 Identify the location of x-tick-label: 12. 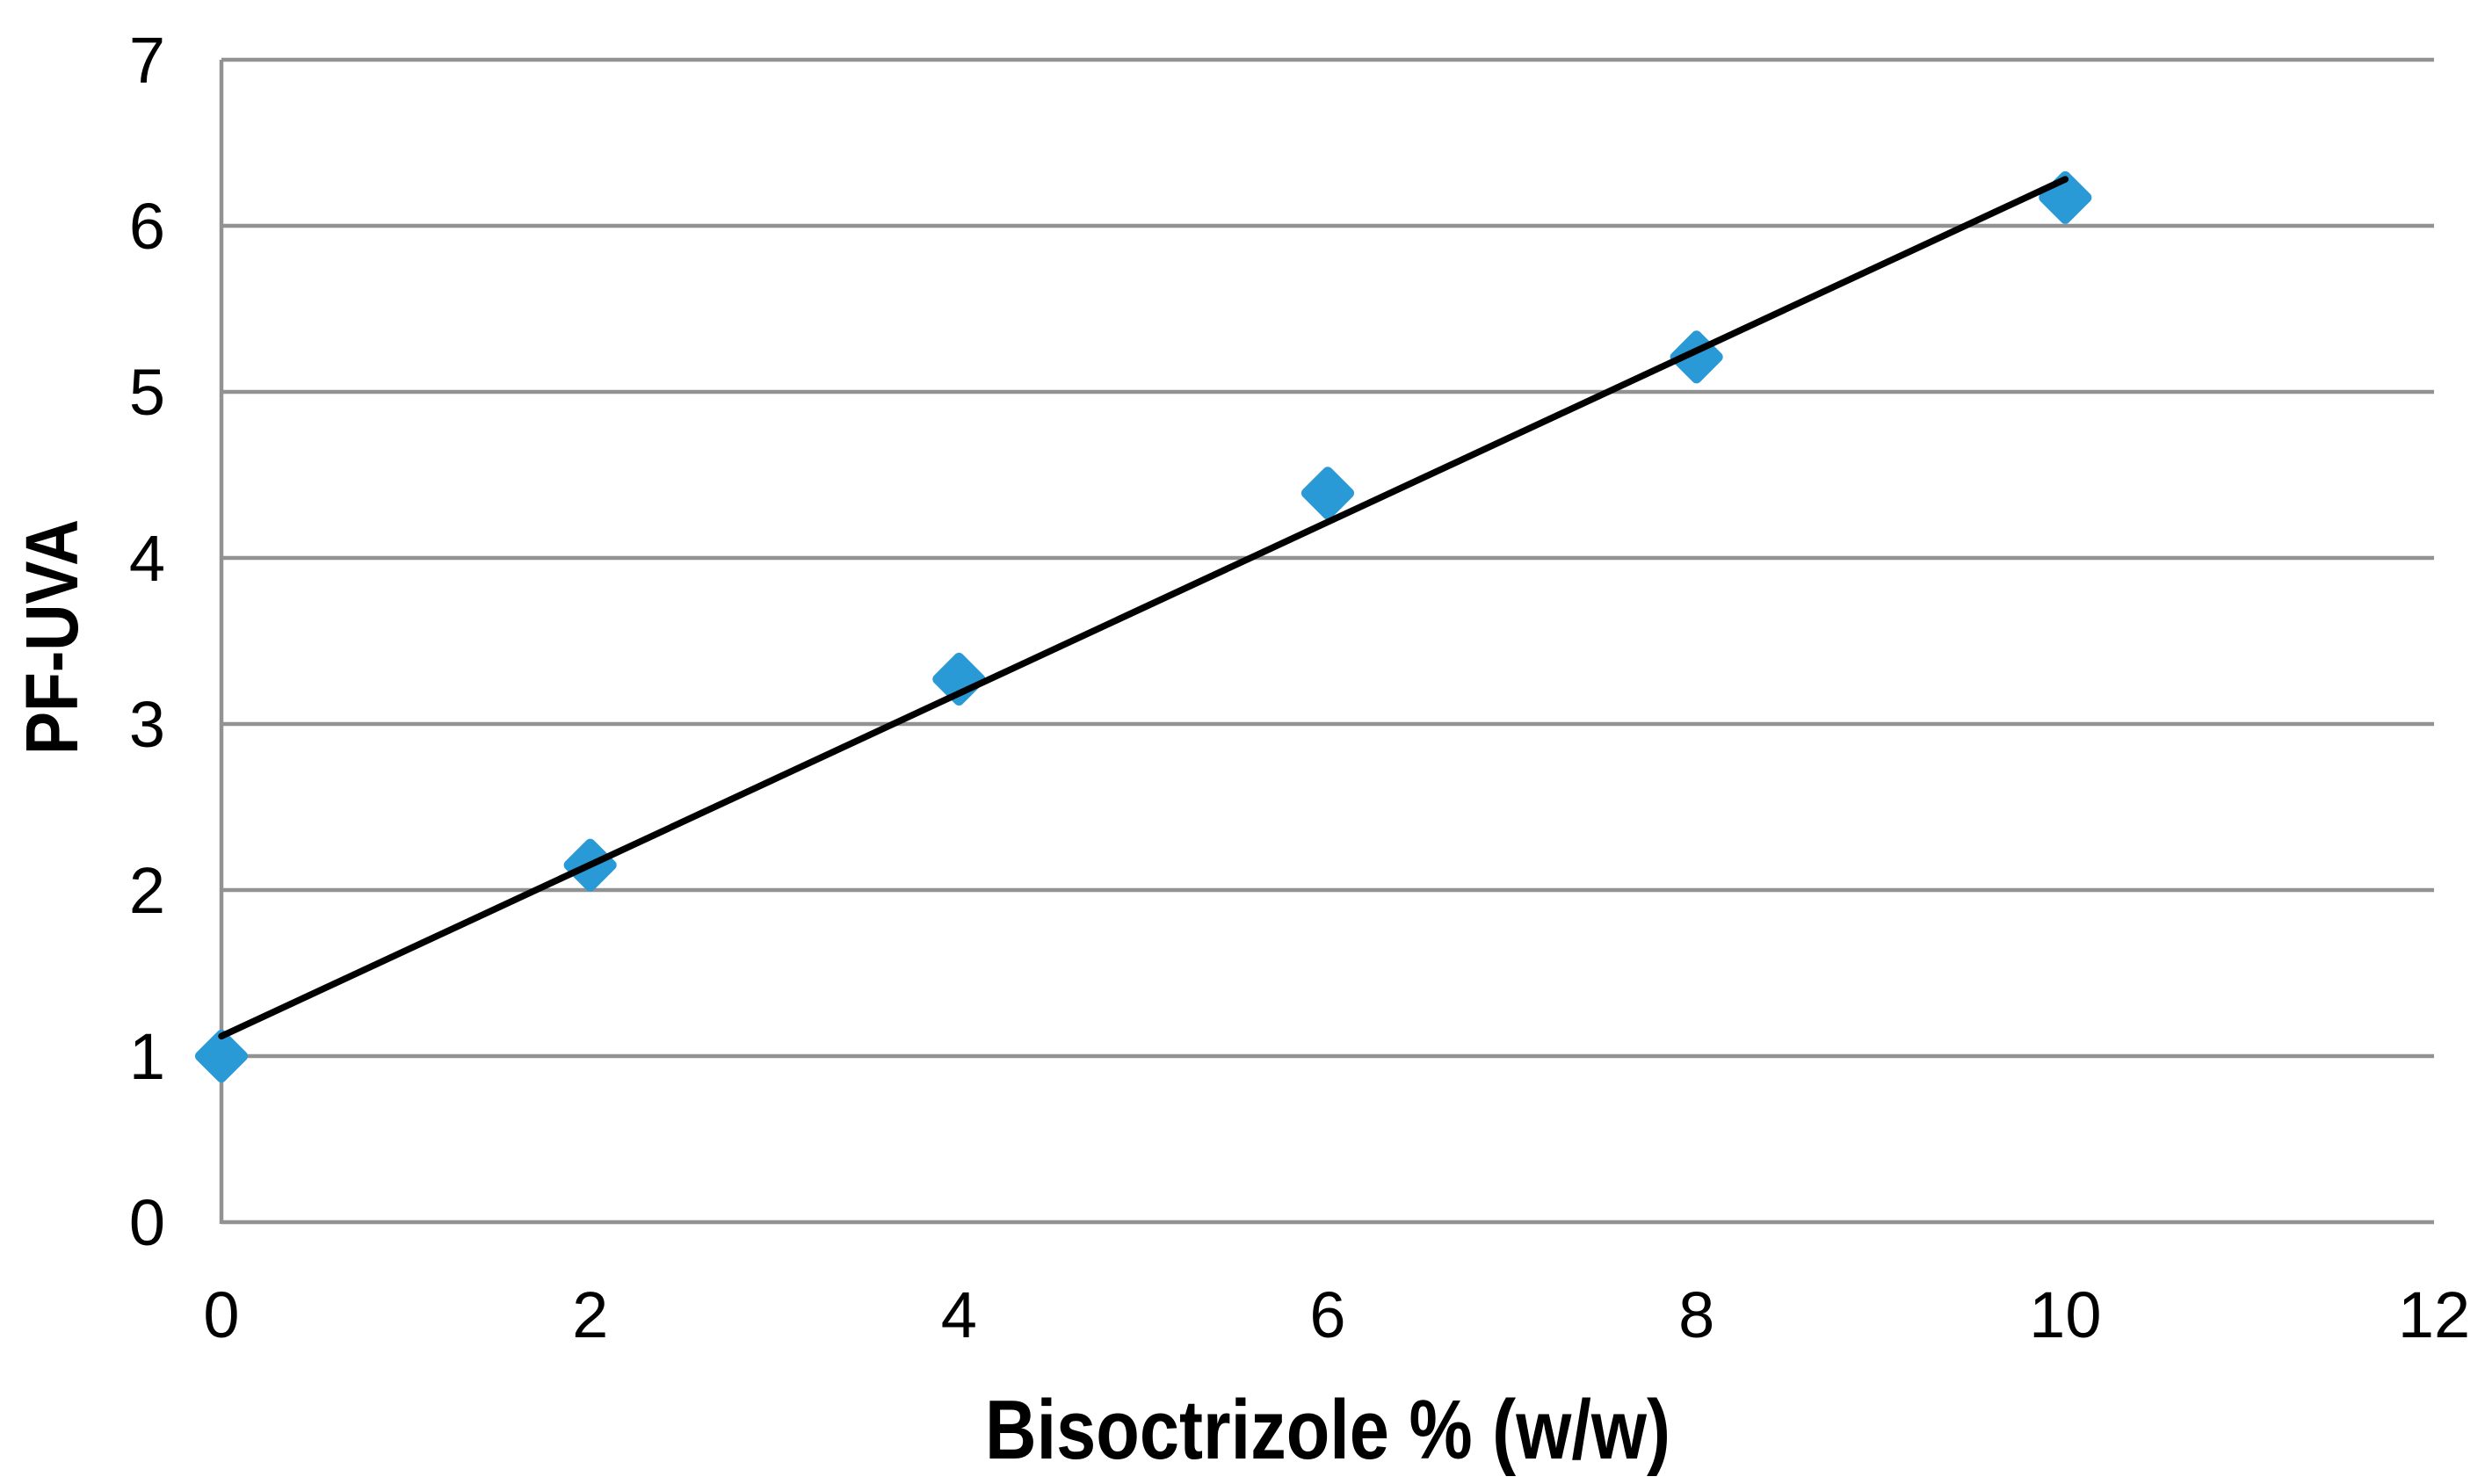
(2434, 1315).